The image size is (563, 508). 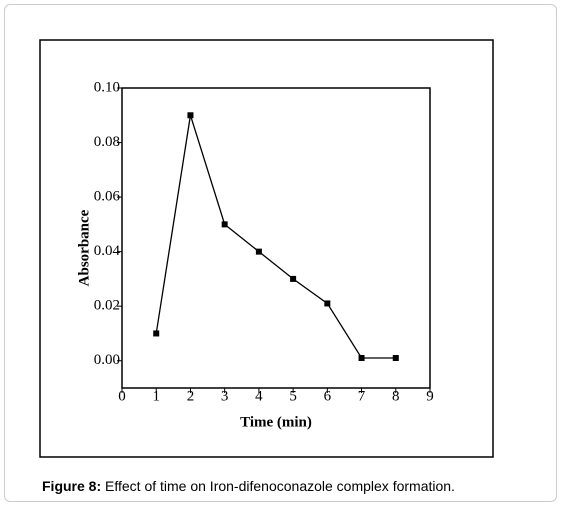 What do you see at coordinates (225, 396) in the screenshot?
I see `x-tick-label: 3` at bounding box center [225, 396].